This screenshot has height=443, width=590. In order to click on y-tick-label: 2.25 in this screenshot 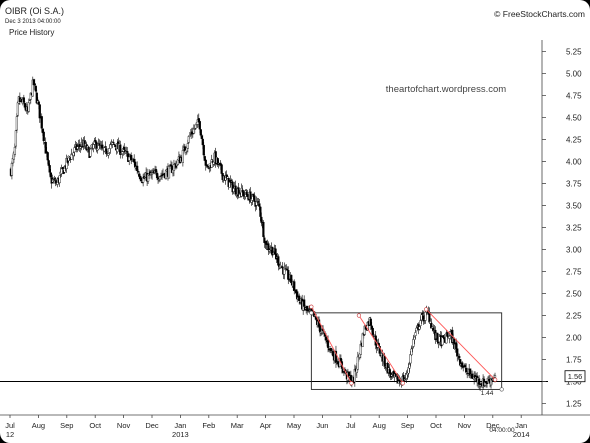, I will do `click(574, 316)`.